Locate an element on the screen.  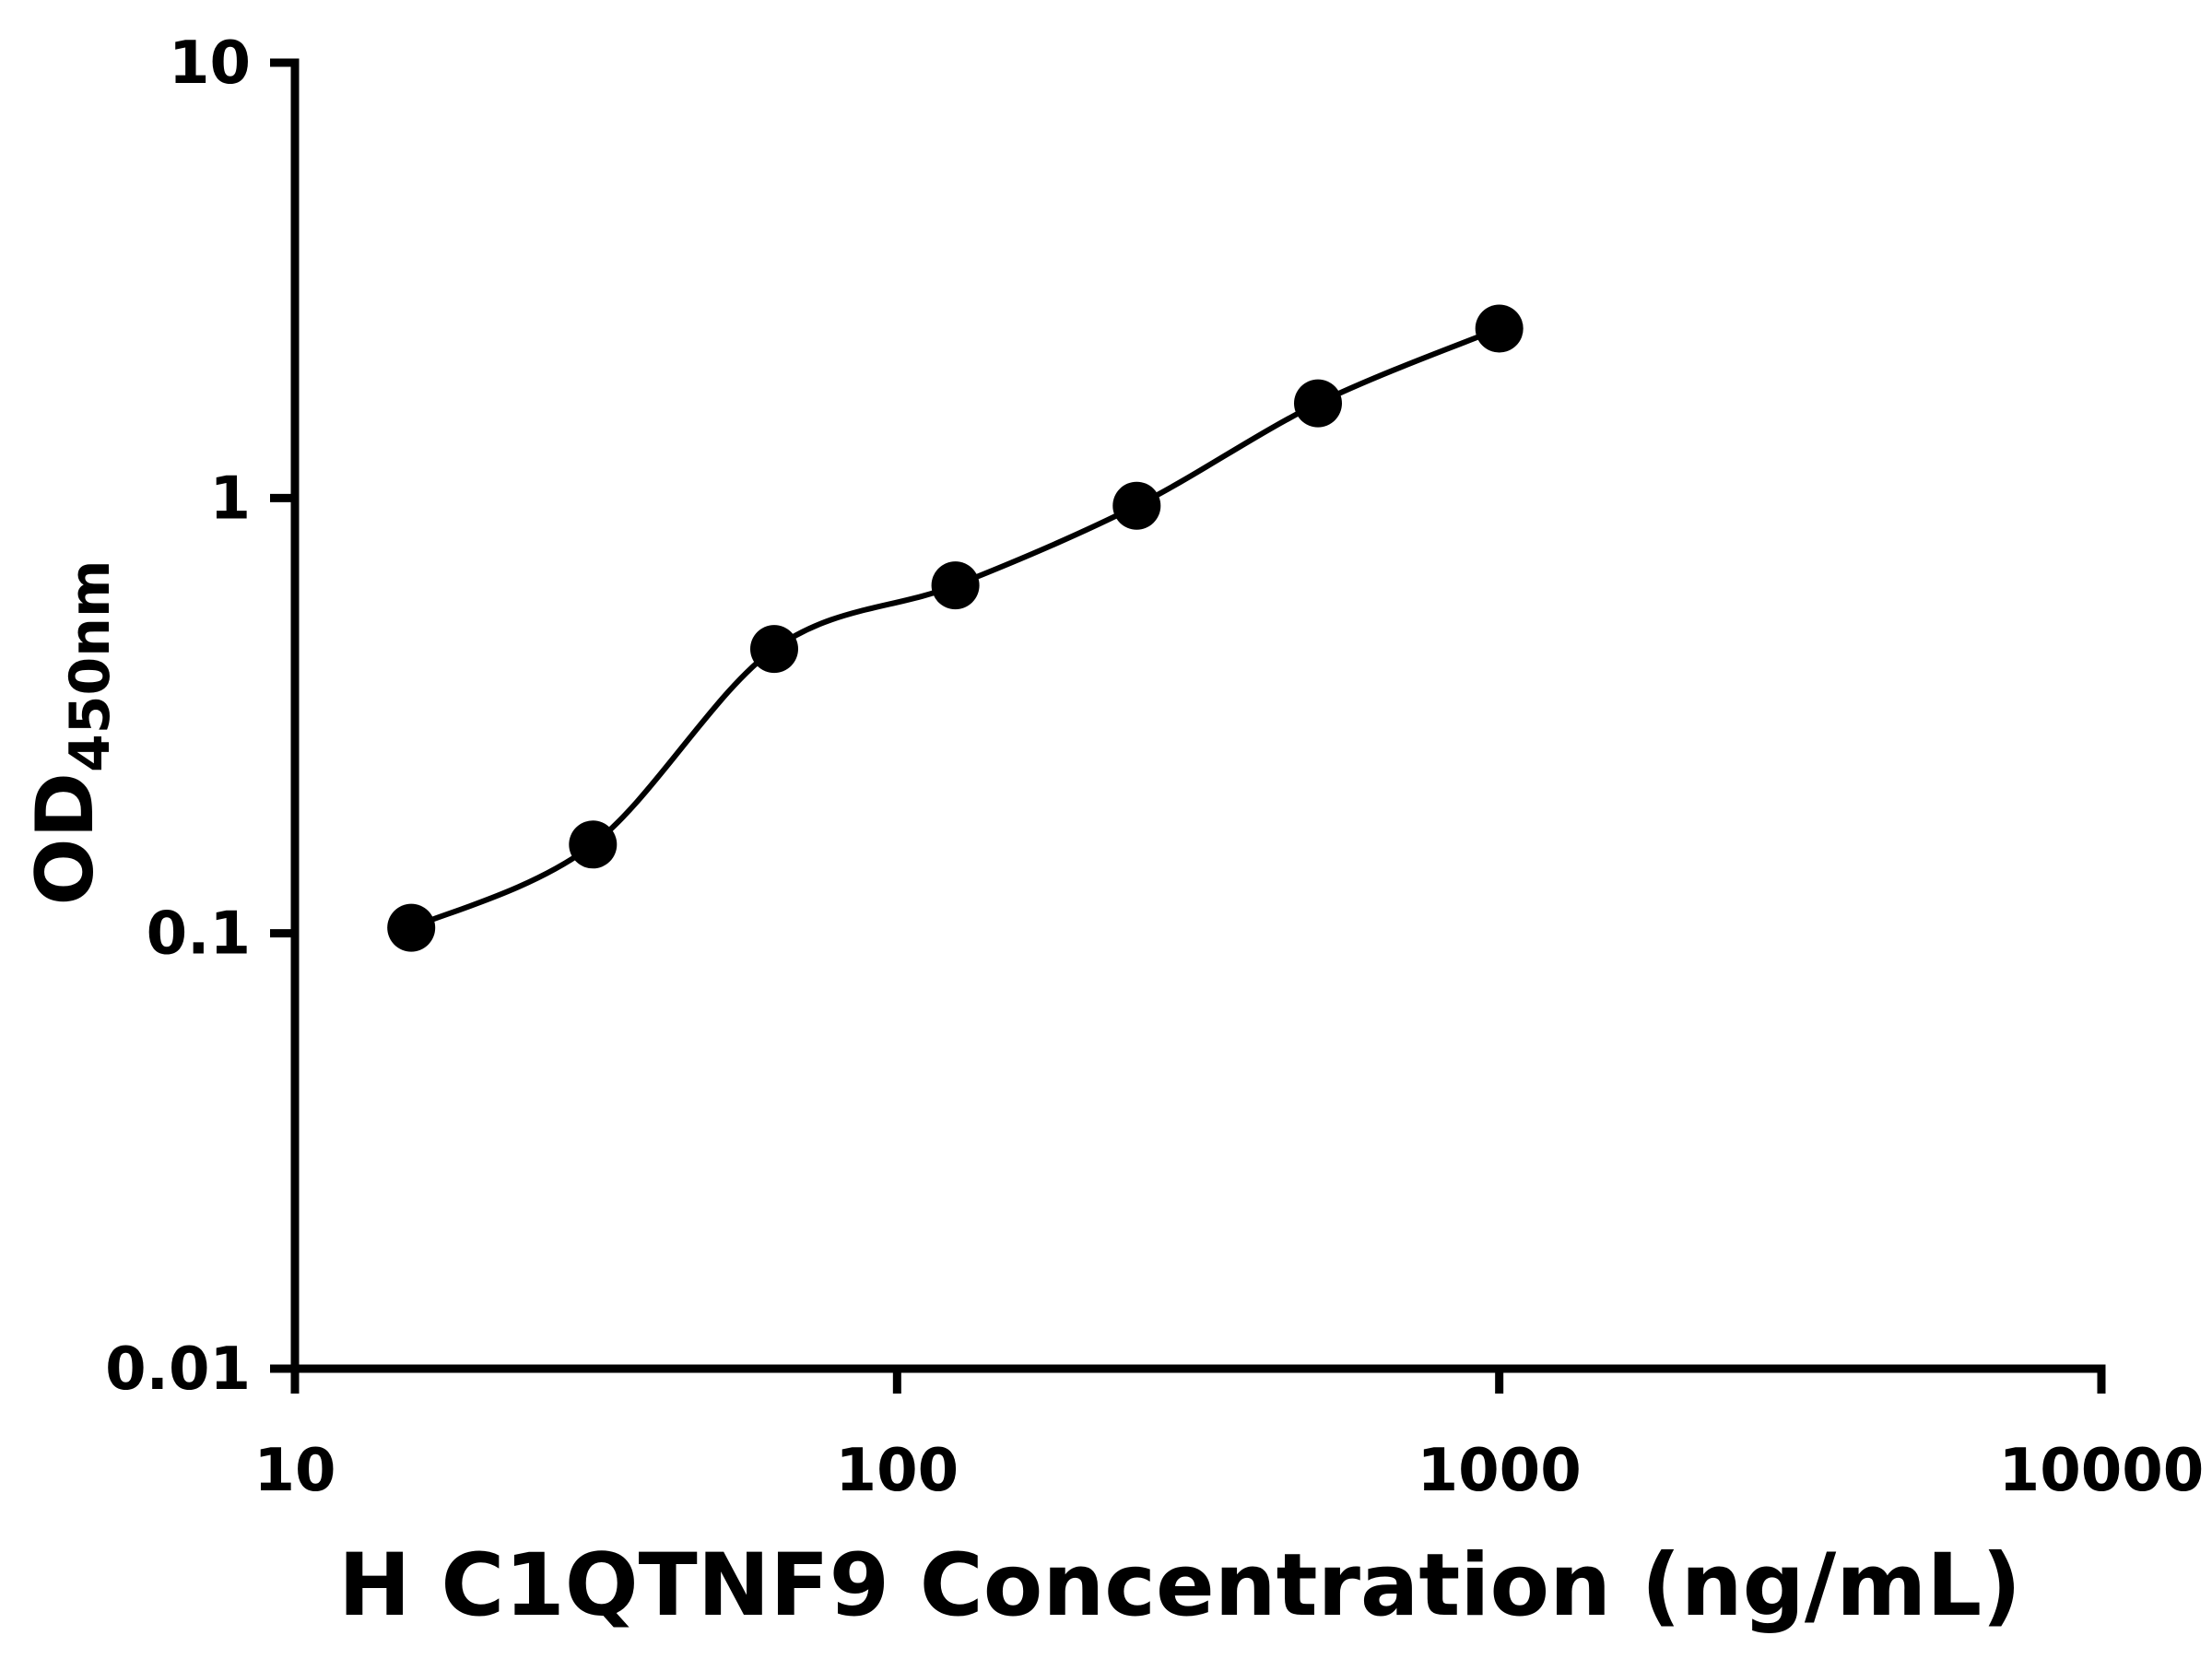
y-axis-title-main: OD is located at coordinates (65, 839).